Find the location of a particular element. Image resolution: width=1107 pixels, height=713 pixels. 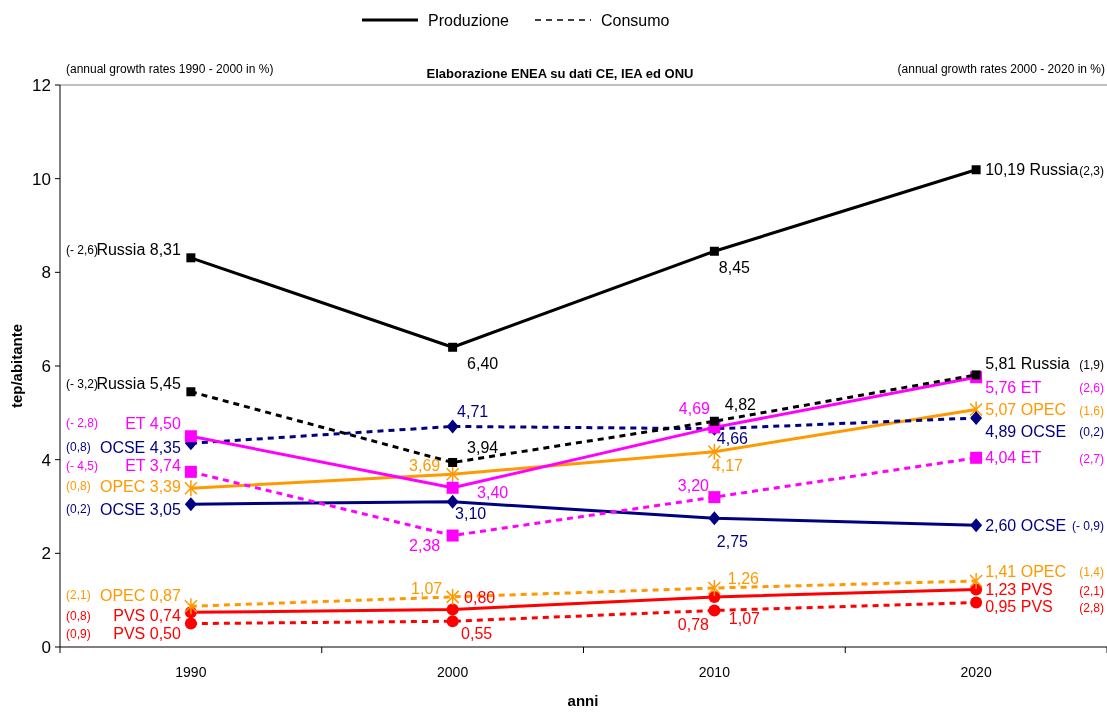

data-label: 3,40 is located at coordinates (493, 493).